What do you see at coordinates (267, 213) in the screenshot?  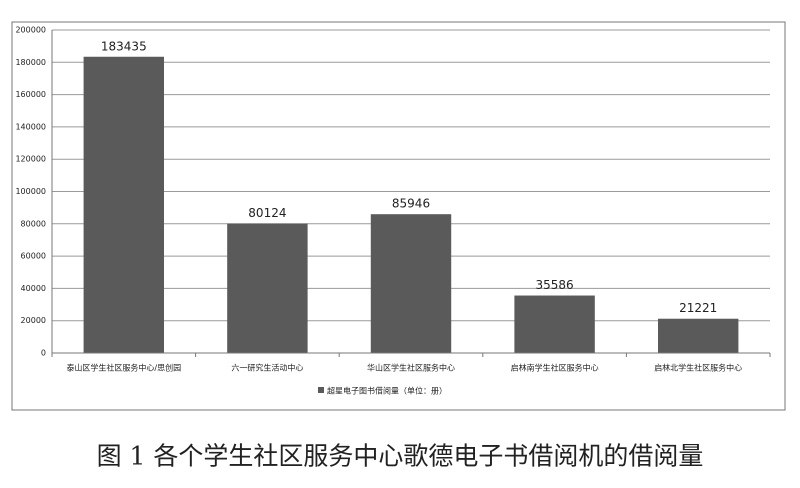 I see `data-label: 80124` at bounding box center [267, 213].